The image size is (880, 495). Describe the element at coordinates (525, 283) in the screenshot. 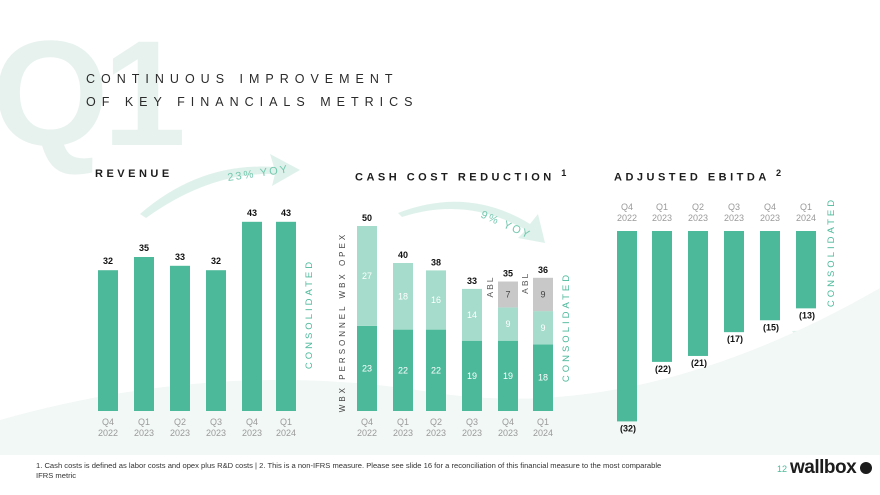

I see `cash-abl-tag: ABL` at that location.